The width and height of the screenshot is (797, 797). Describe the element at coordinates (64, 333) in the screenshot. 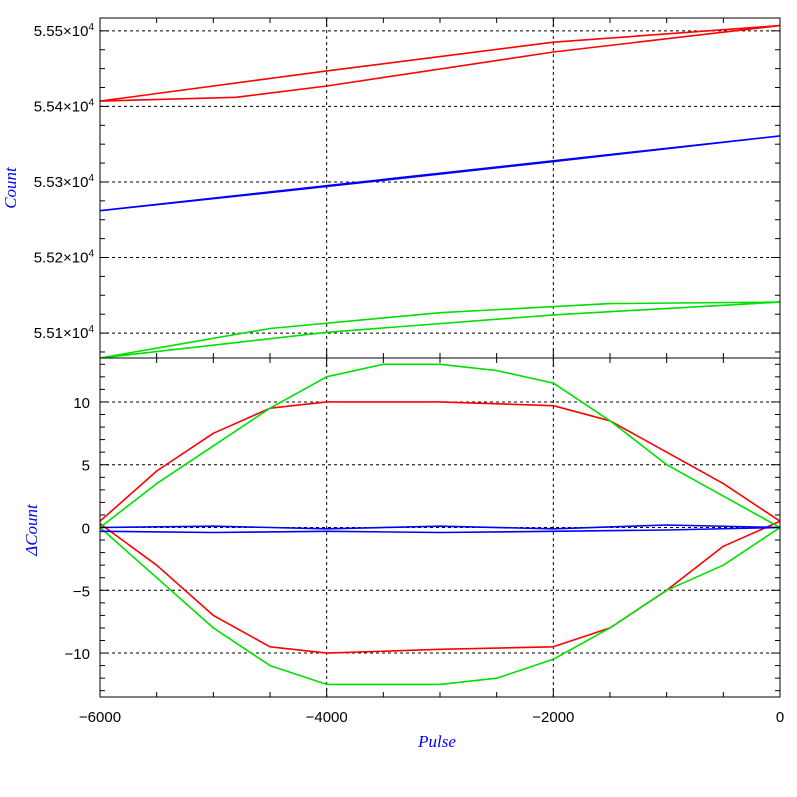

I see `y-tick-label: 5.51×104` at that location.